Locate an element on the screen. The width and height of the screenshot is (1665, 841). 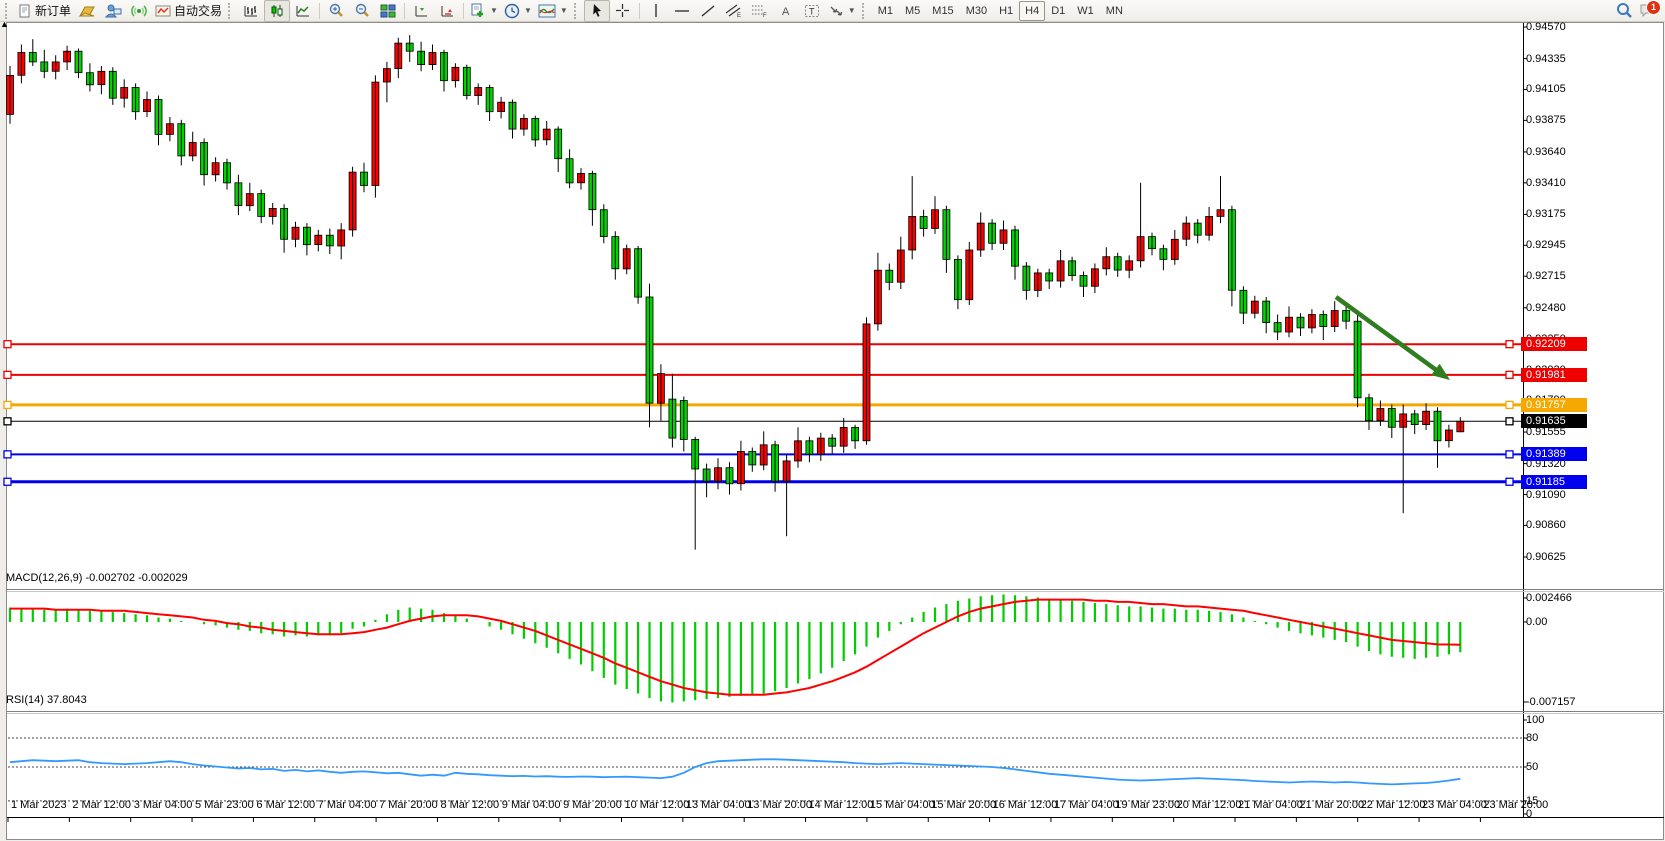
text-label-tool-button: T is located at coordinates (812, 11).